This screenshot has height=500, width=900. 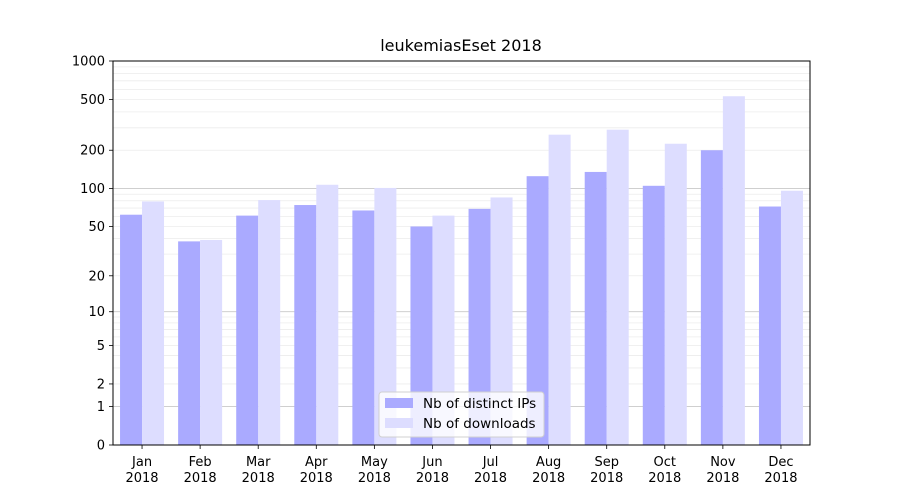 What do you see at coordinates (374, 470) in the screenshot?
I see `x-tick-label: May 2018` at bounding box center [374, 470].